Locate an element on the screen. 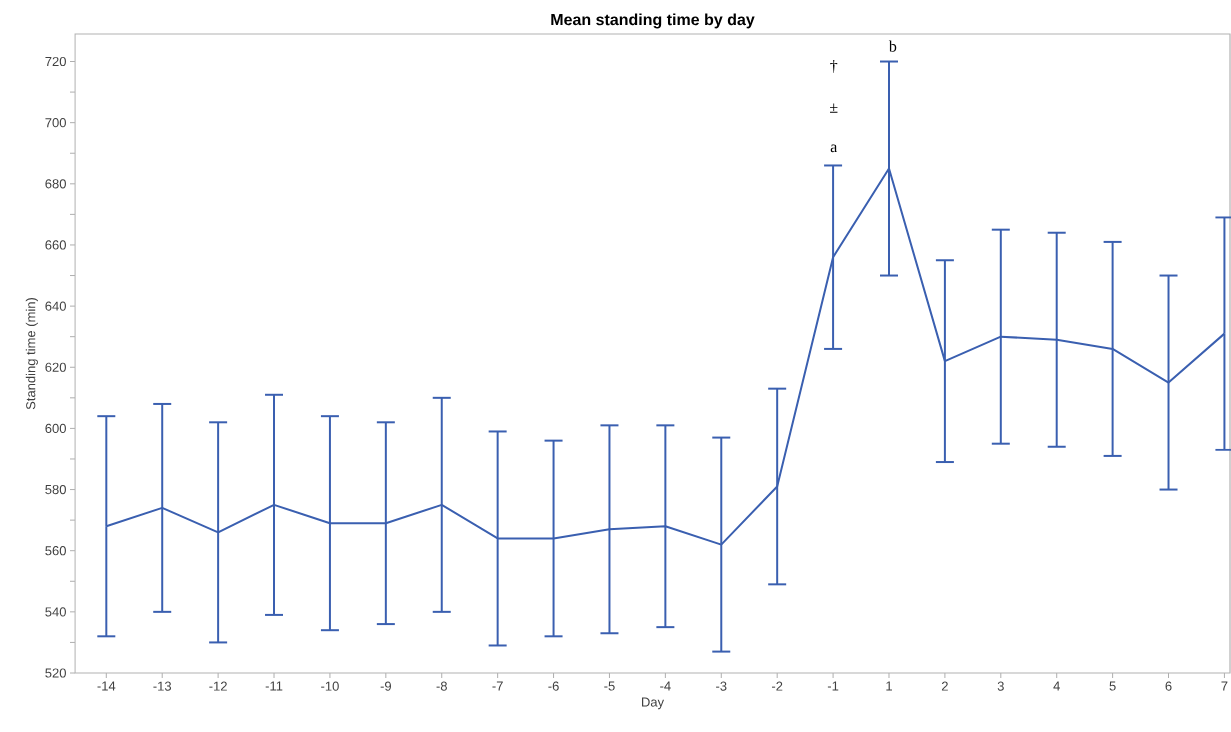 This screenshot has width=1231, height=732. x-axis-title: Day is located at coordinates (653, 703).